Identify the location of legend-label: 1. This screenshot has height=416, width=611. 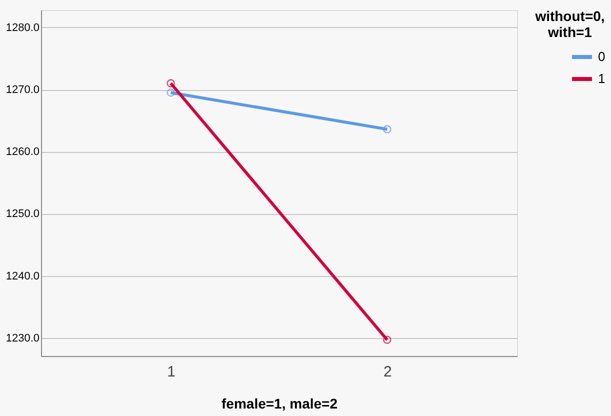
(602, 78).